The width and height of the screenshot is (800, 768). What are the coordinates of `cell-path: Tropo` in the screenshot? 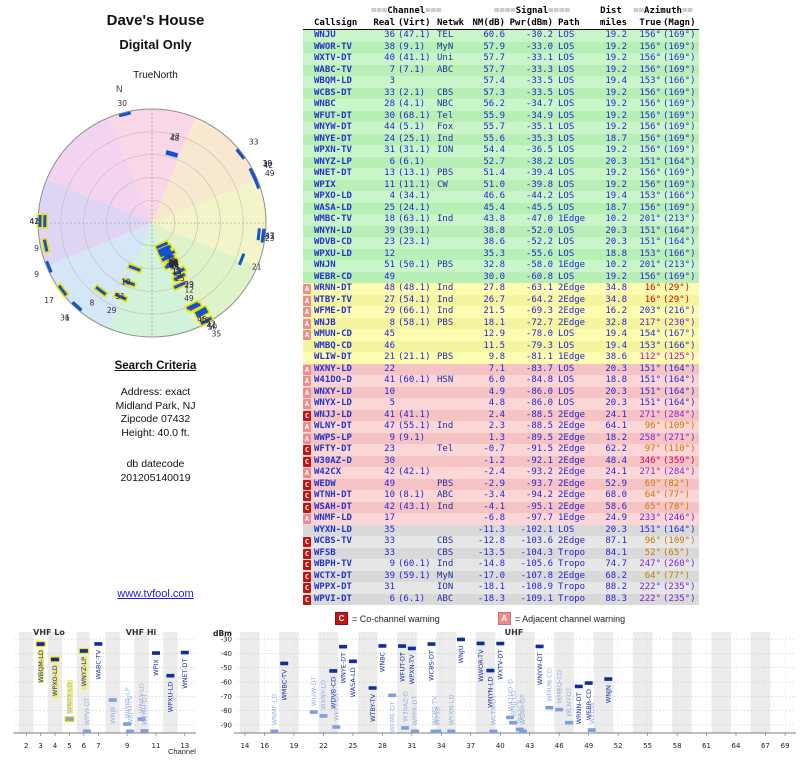 It's located at (572, 587).